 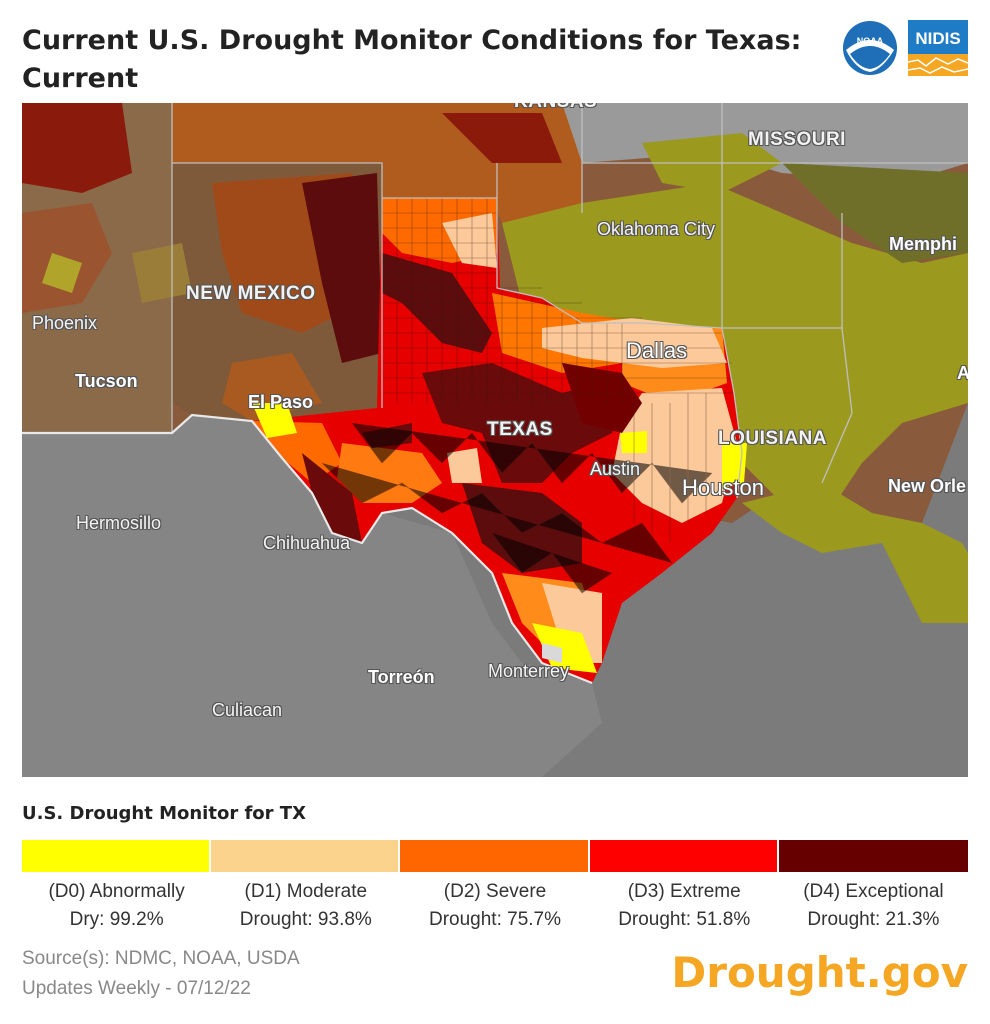 I want to click on legend-item-d1: (D1) Moderate Drought: 93.8%, so click(x=305, y=887).